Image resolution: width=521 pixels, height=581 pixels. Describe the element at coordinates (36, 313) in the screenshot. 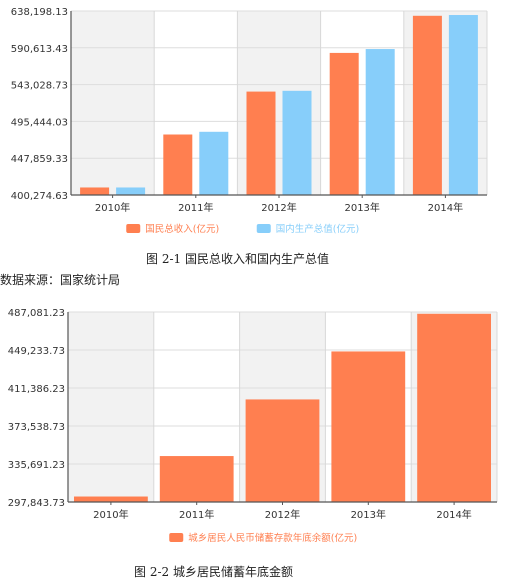

I see `y-tick-label: 487,081.23` at that location.